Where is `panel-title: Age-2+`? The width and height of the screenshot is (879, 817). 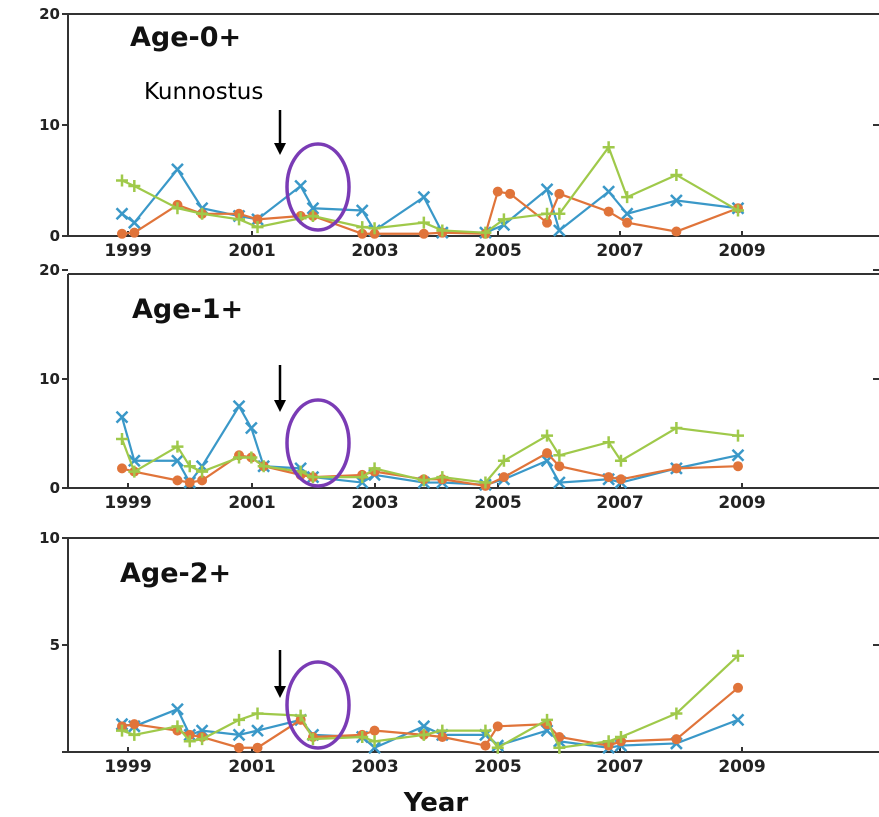
panel-title: Age-2+ is located at coordinates (175, 573).